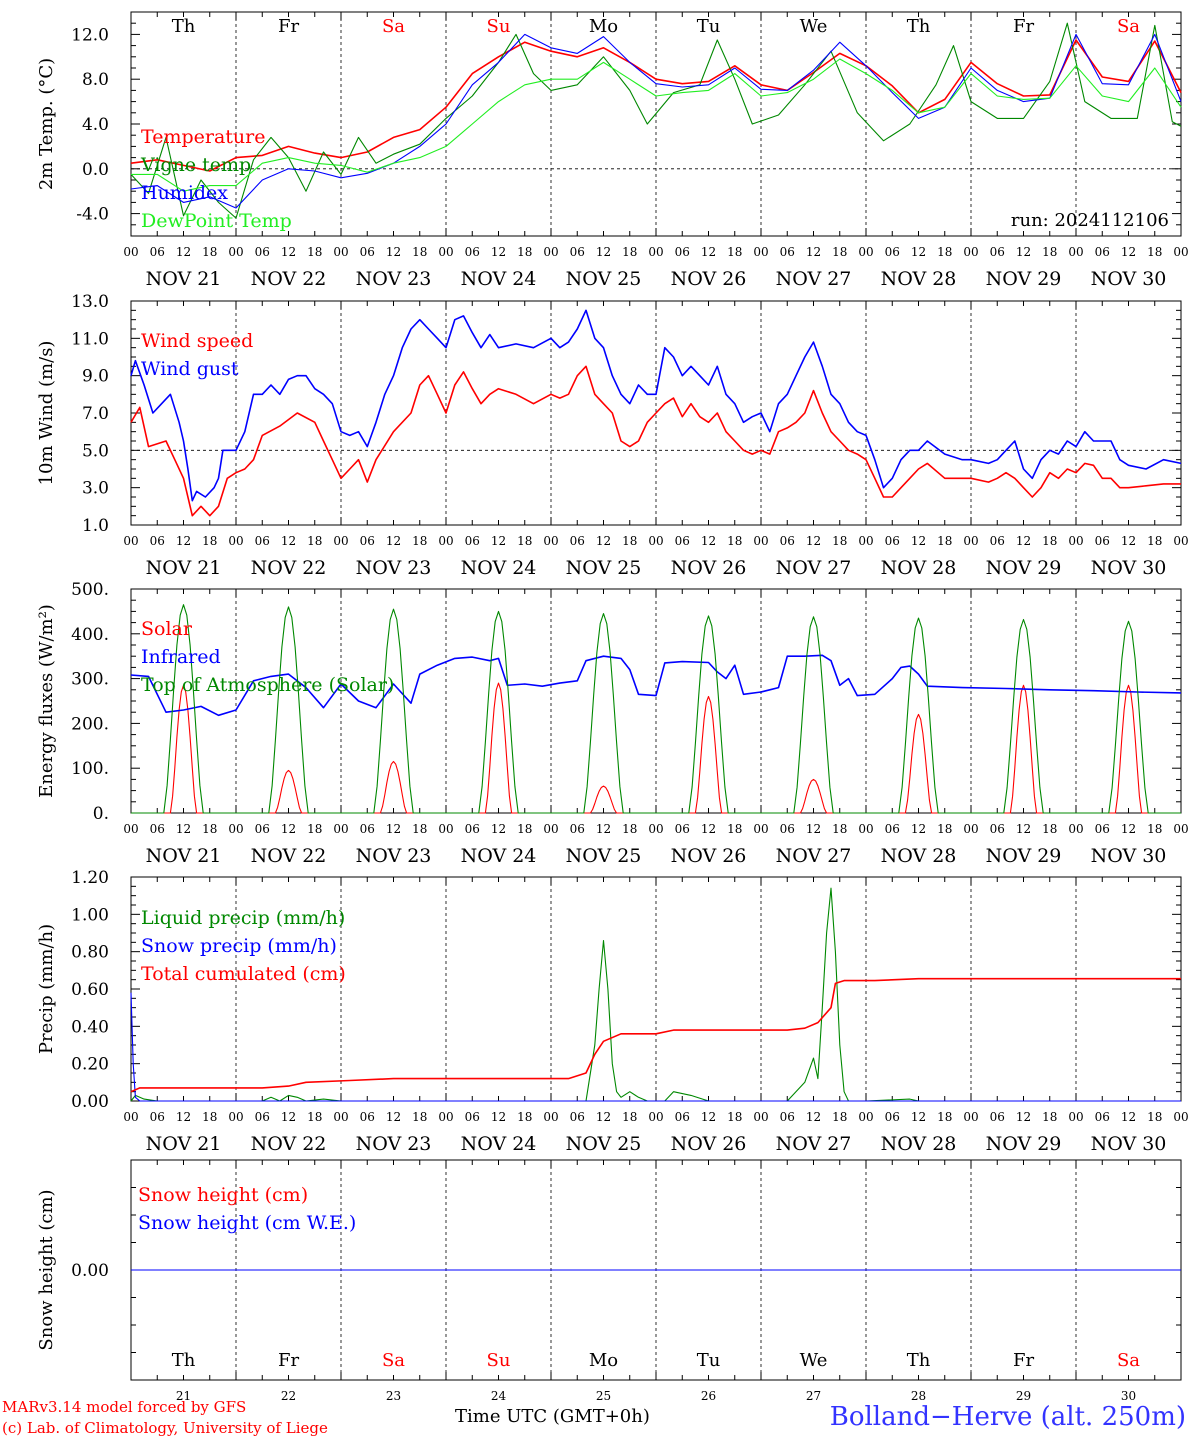  Describe the element at coordinates (90, 680) in the screenshot. I see `y-tick-label: 300.` at that location.